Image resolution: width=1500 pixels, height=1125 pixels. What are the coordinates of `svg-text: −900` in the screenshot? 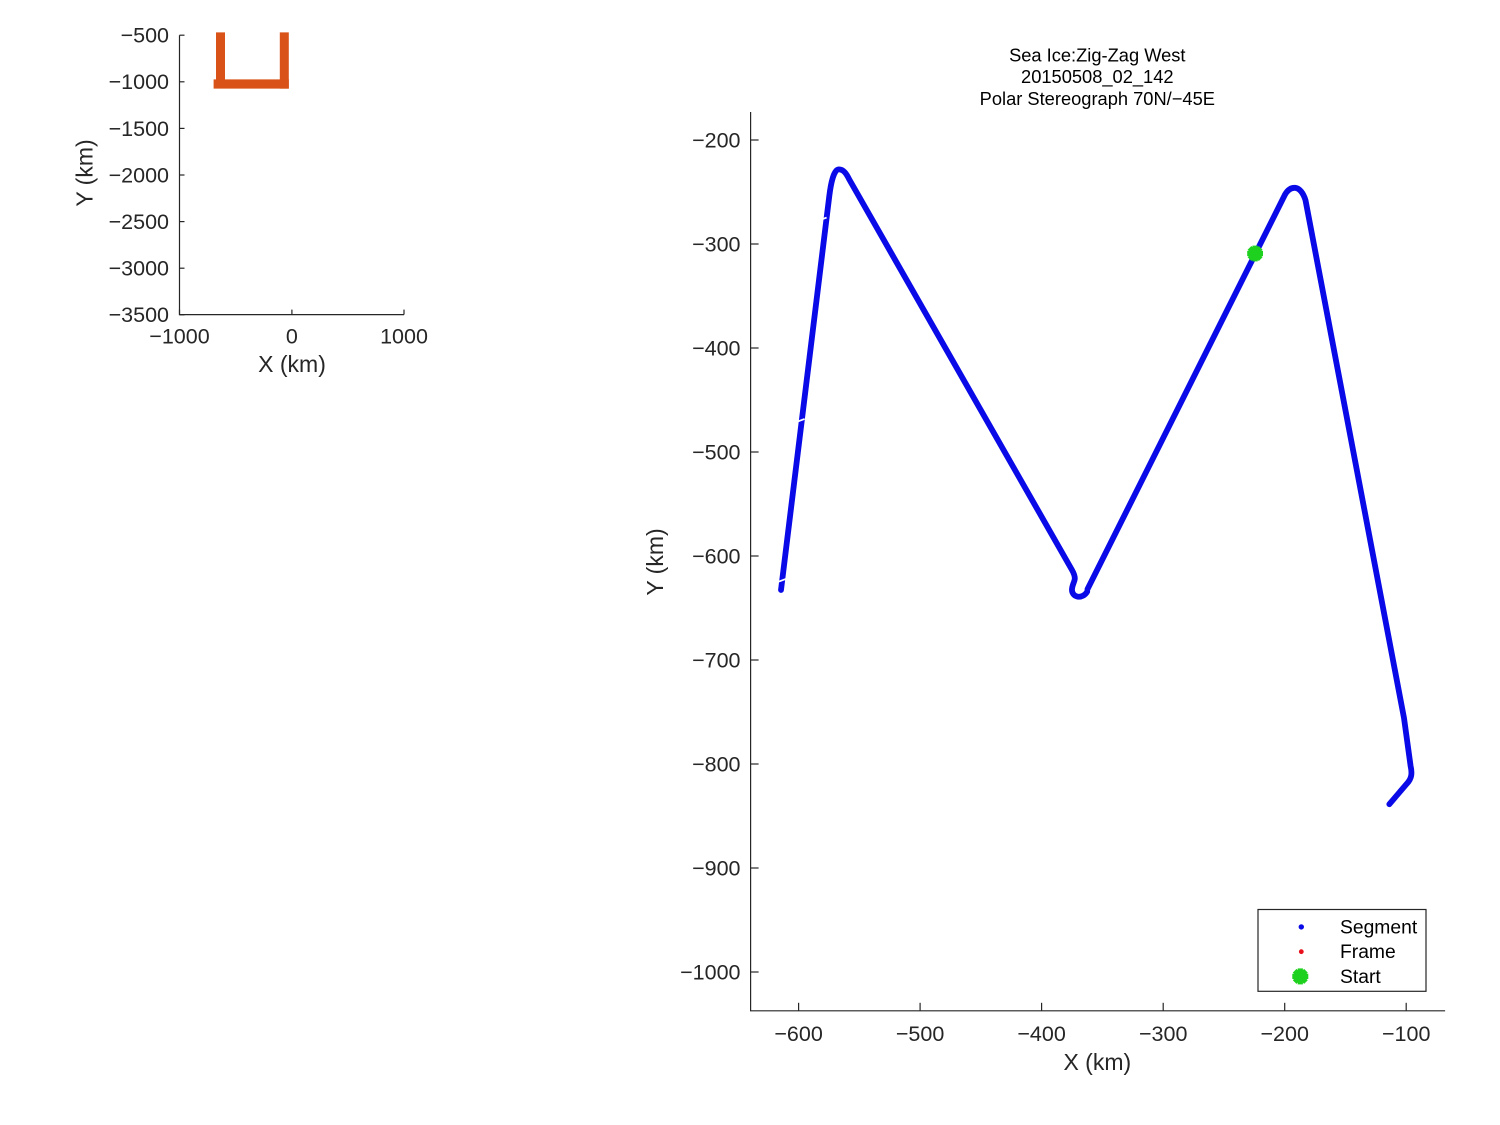 It's located at (716, 868).